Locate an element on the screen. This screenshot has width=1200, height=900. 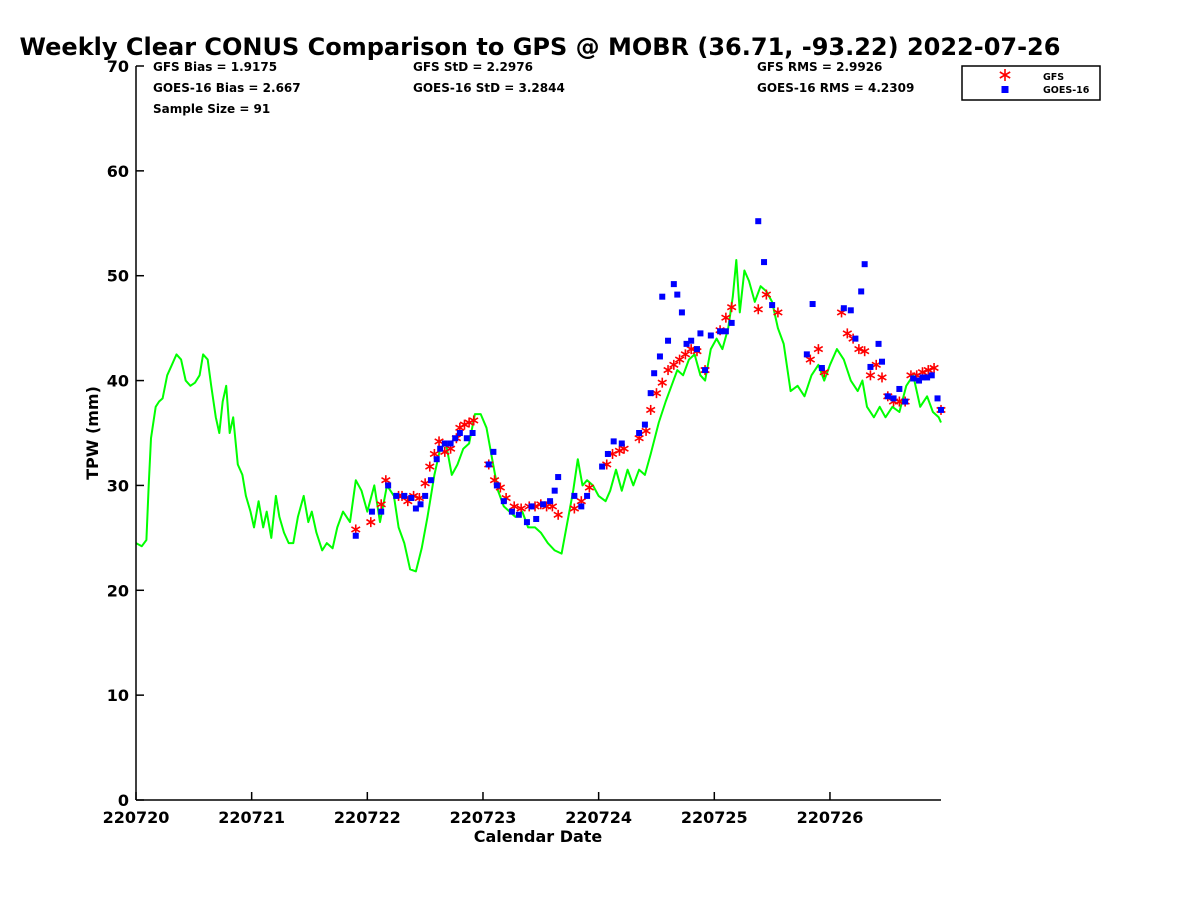
legend-goes-label: GOES-16 is located at coordinates (1066, 90).